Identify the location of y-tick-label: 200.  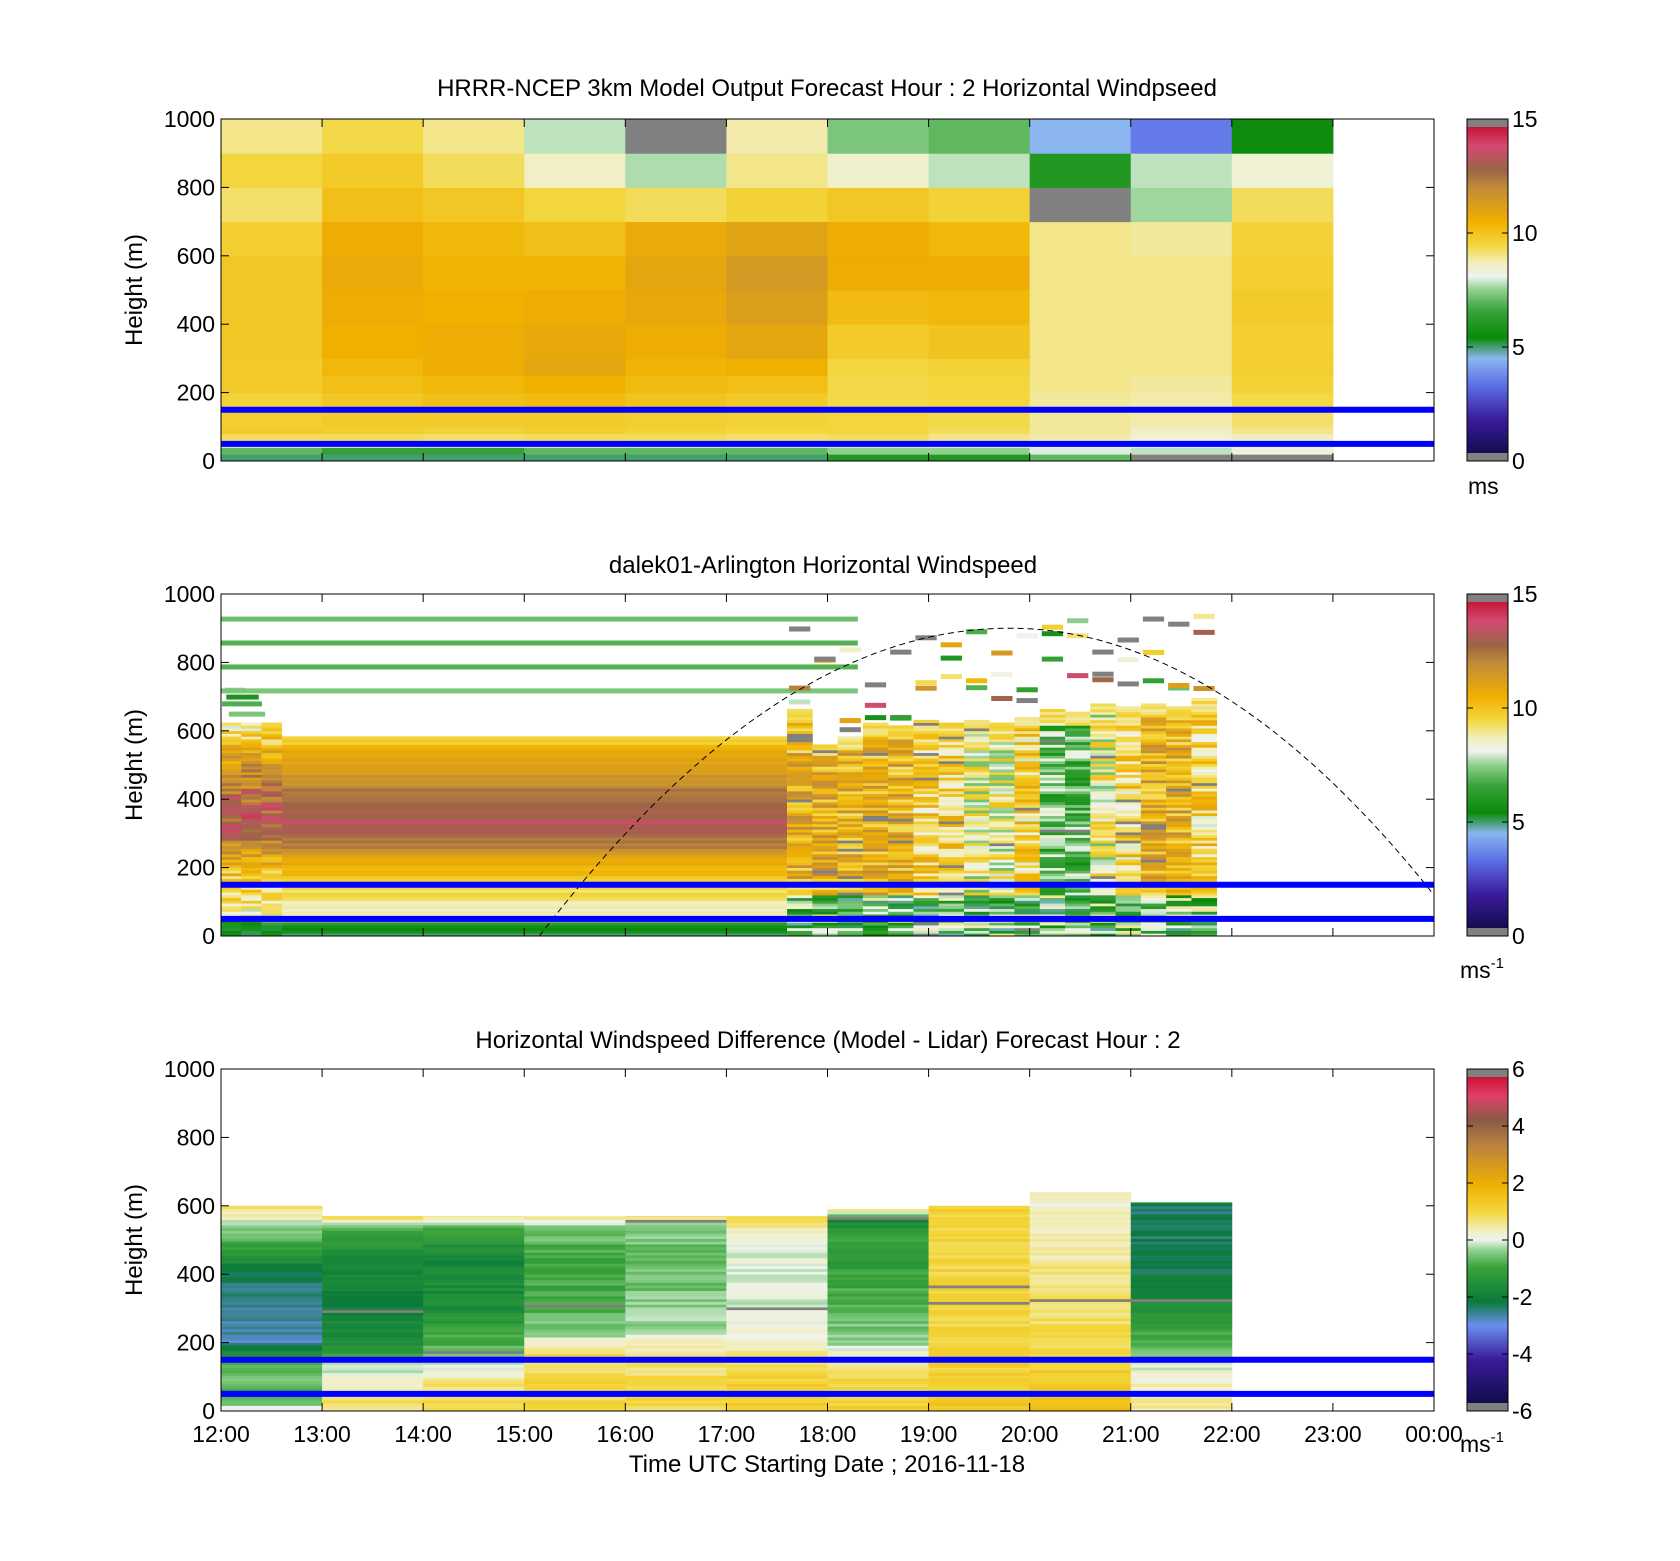
(196, 868).